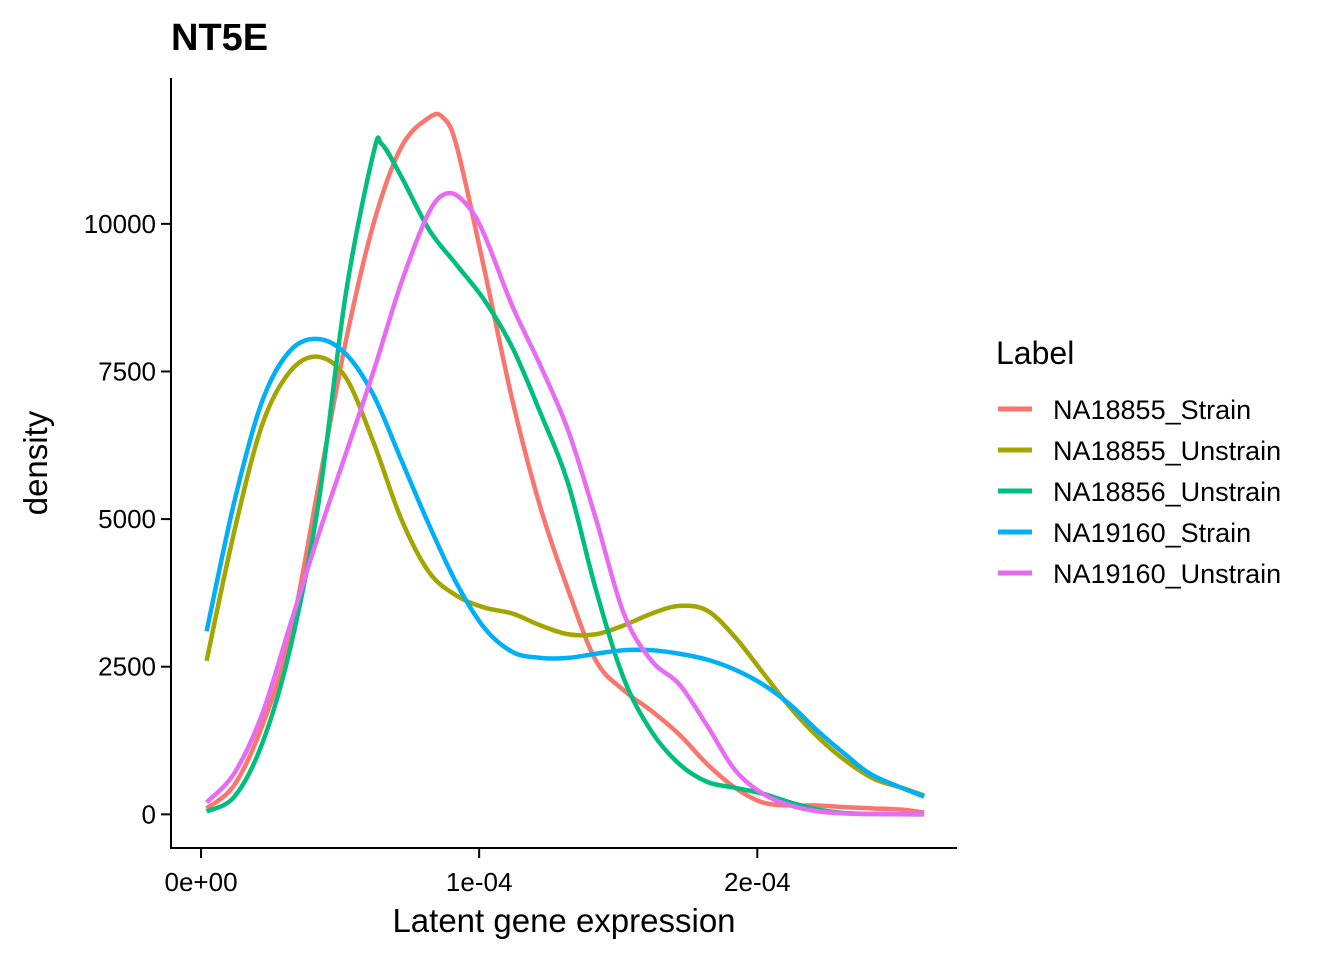 The image size is (1344, 960). What do you see at coordinates (1167, 492) in the screenshot?
I see `legend-label: NA18856_Unstrain` at bounding box center [1167, 492].